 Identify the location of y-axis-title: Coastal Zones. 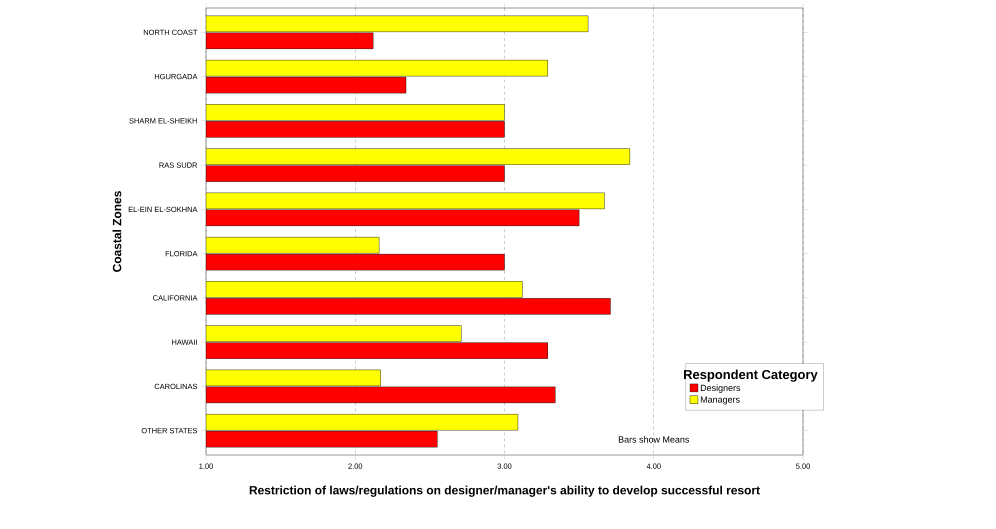
(117, 231).